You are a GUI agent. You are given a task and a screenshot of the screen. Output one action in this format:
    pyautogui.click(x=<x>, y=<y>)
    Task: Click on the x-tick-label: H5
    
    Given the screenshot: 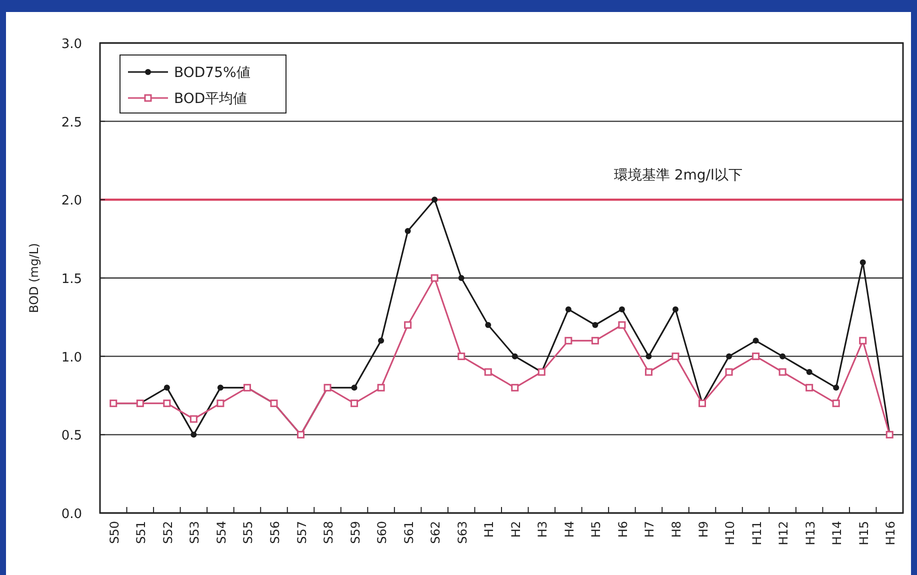 What is the action you would take?
    pyautogui.click(x=596, y=529)
    